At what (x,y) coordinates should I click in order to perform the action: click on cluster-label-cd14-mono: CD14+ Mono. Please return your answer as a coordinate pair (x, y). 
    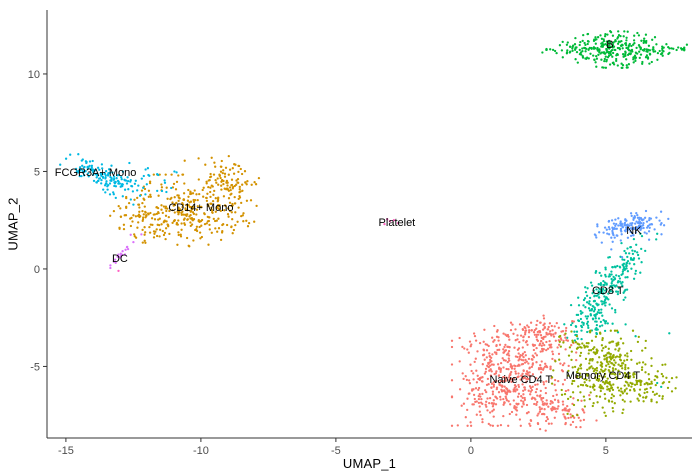
    Looking at the image, I should click on (200, 208).